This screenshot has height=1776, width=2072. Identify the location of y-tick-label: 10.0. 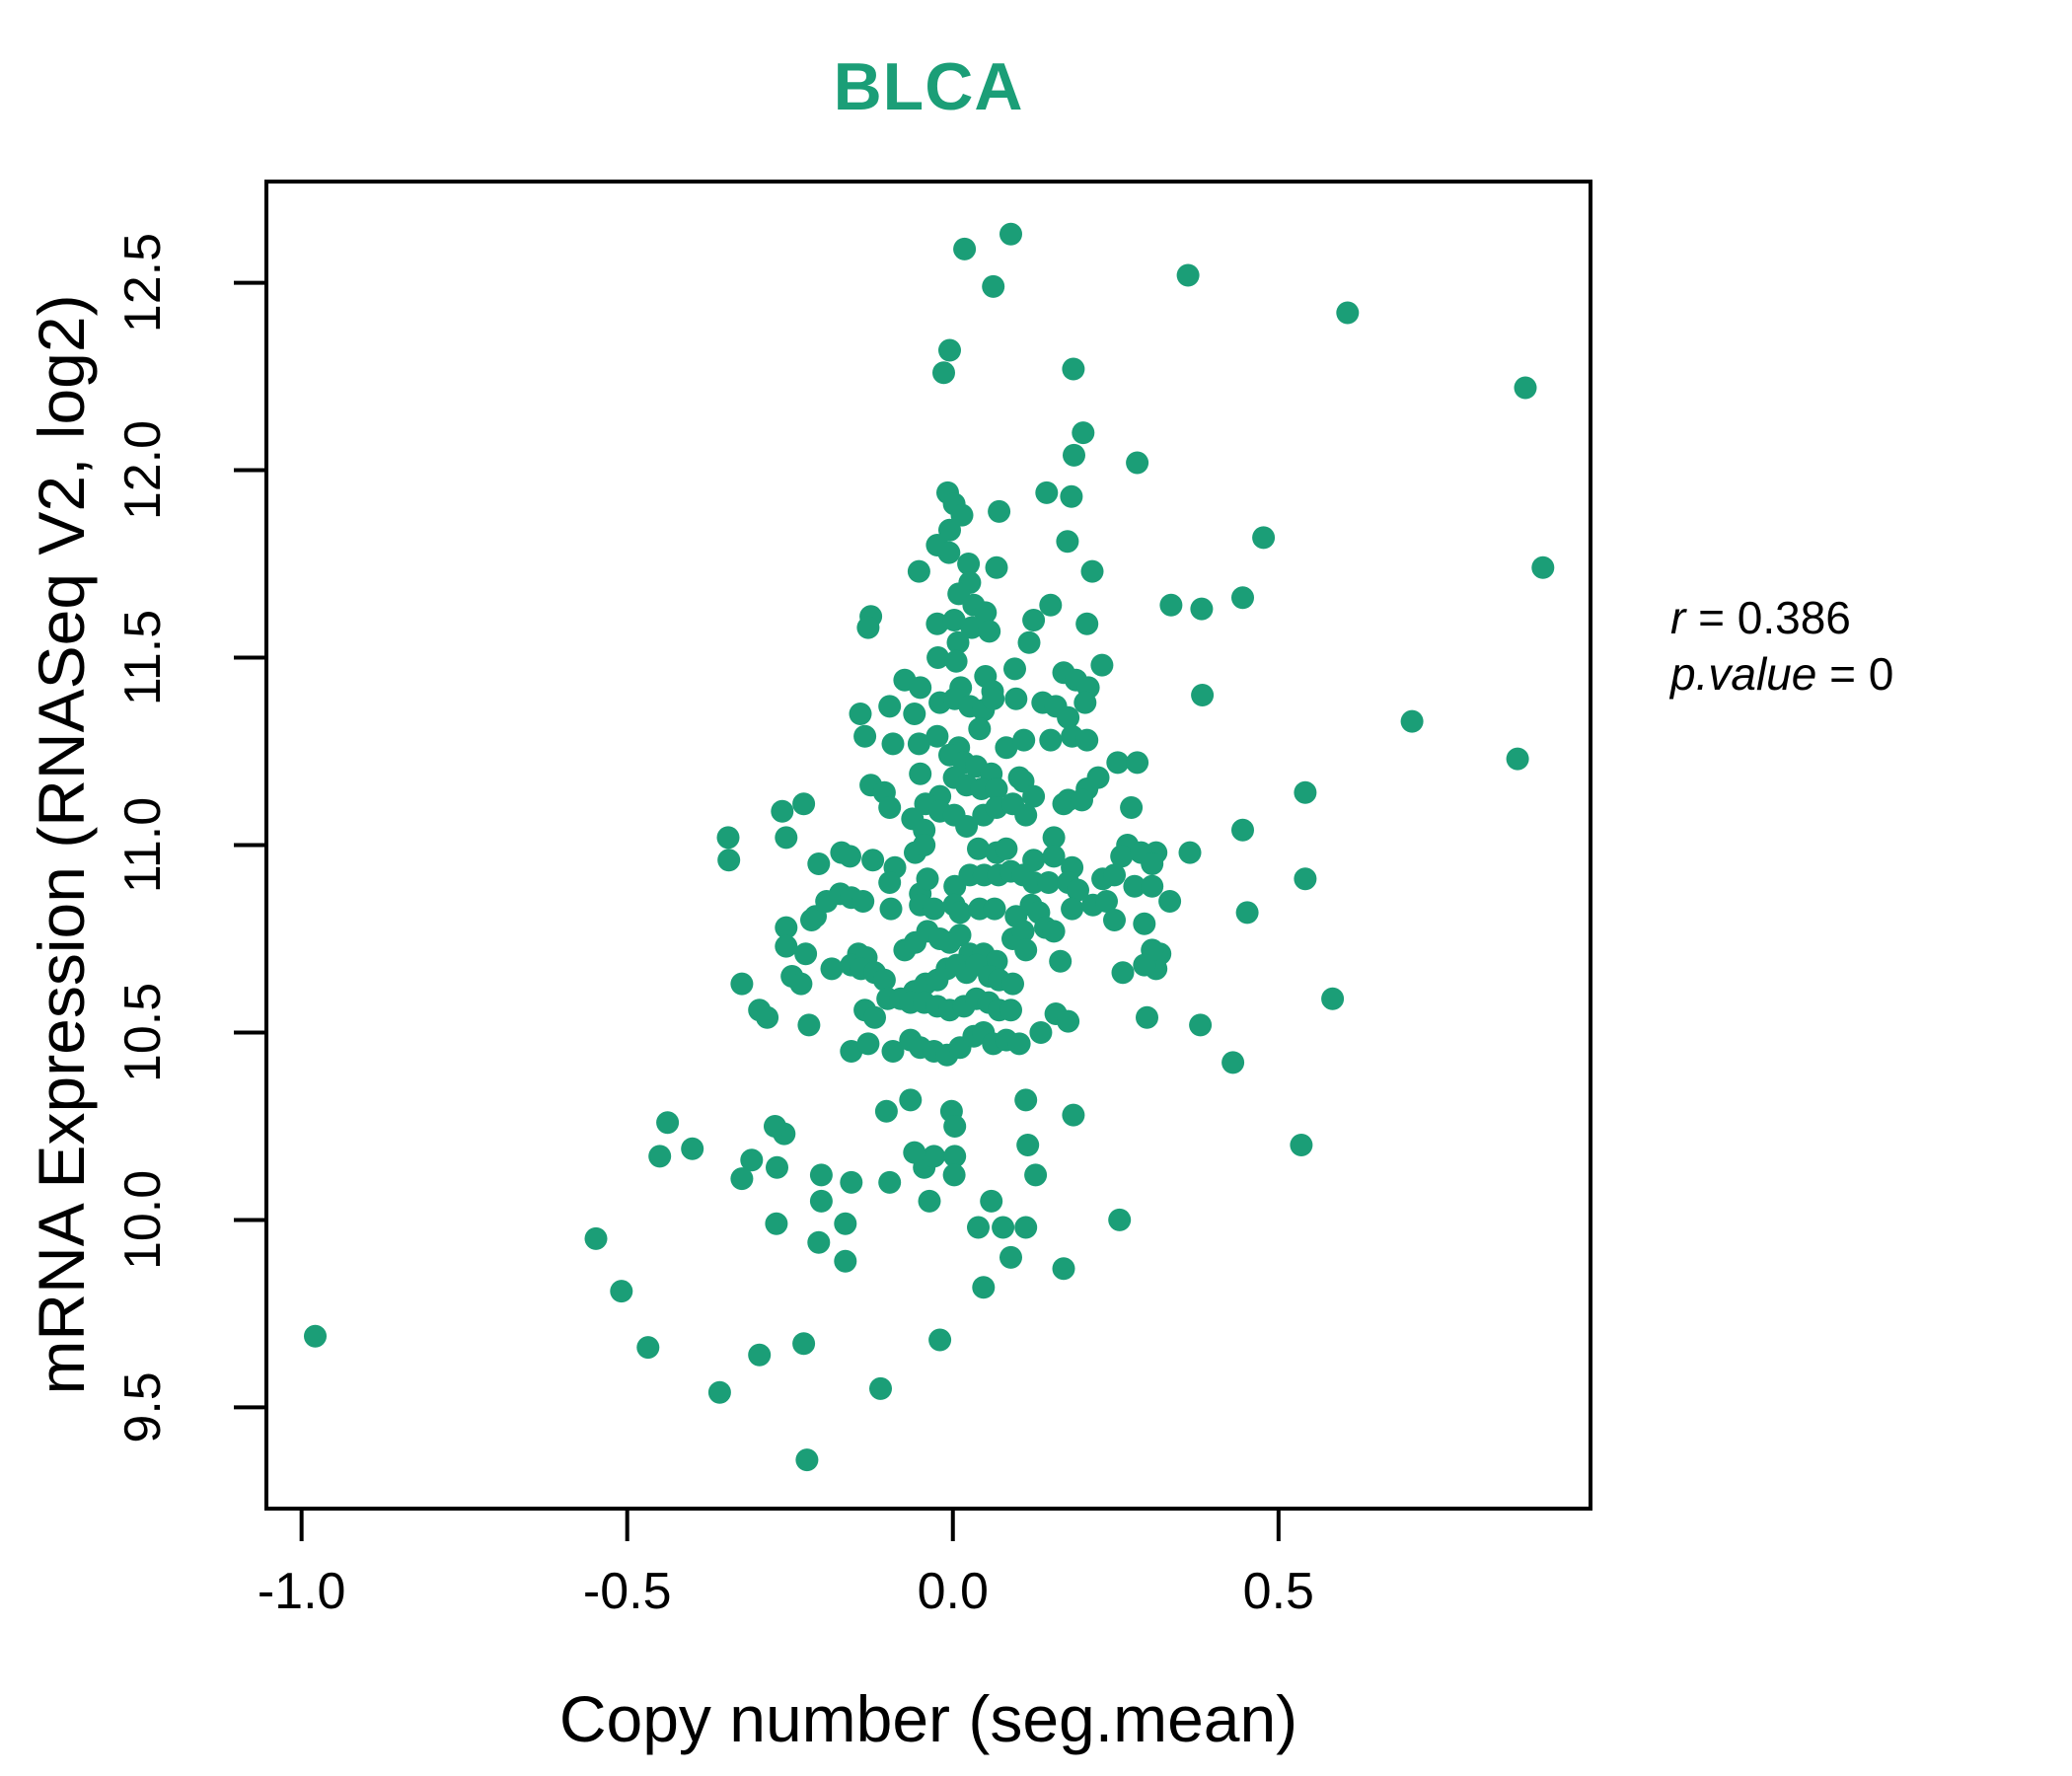
(143, 1220).